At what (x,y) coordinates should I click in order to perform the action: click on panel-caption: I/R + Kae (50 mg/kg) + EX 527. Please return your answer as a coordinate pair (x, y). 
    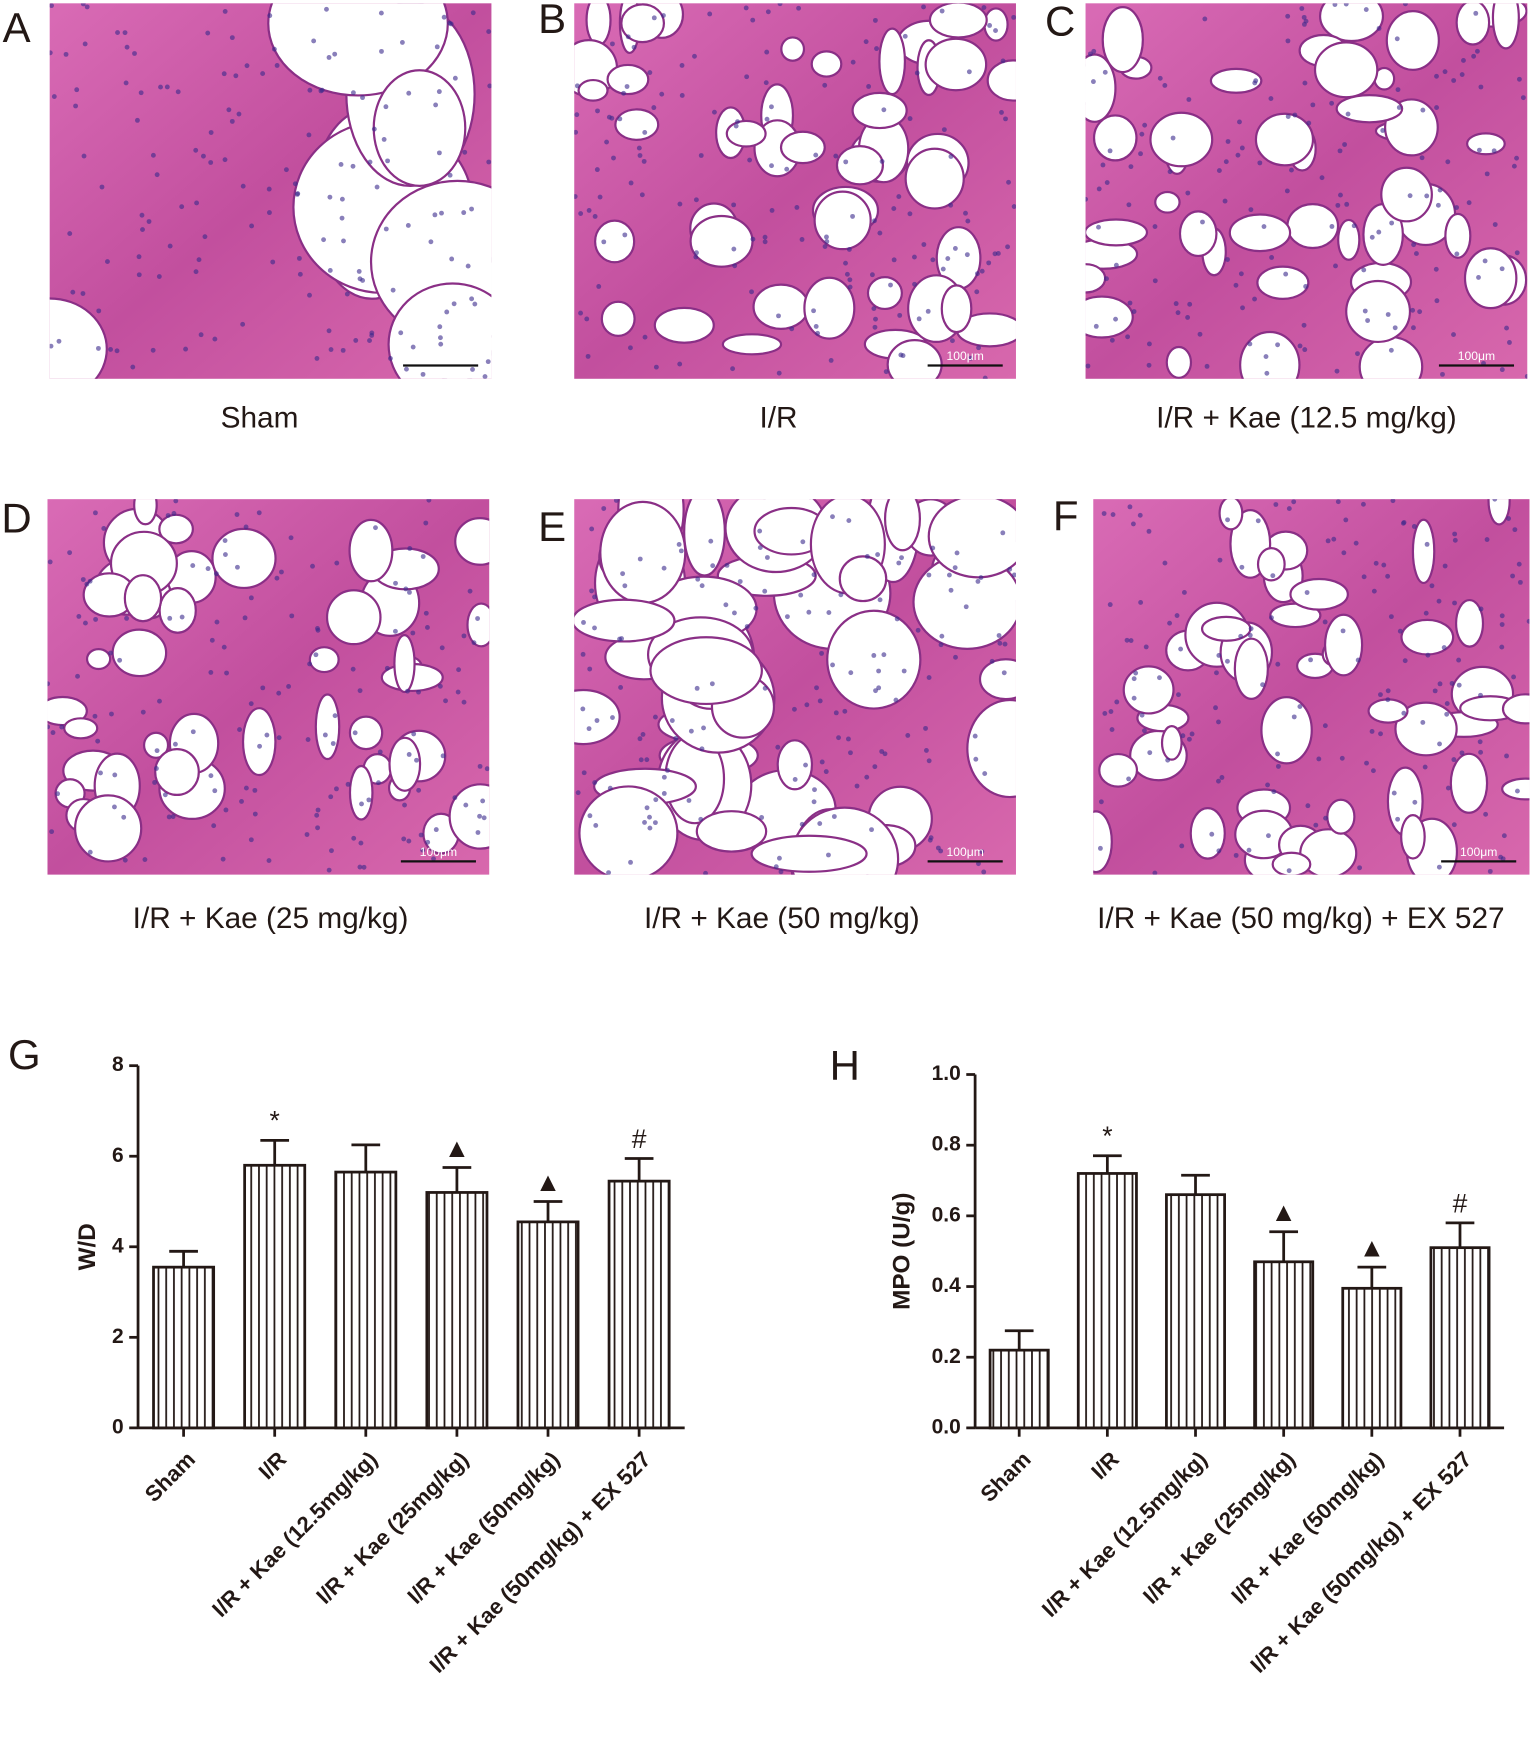
    Looking at the image, I should click on (1300, 918).